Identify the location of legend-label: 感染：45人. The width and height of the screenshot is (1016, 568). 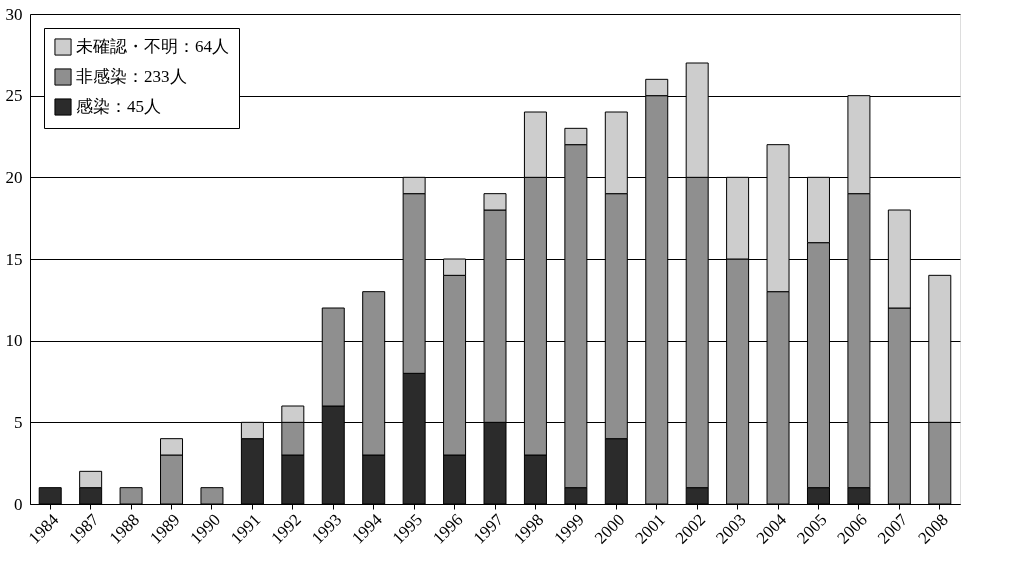
(118, 106).